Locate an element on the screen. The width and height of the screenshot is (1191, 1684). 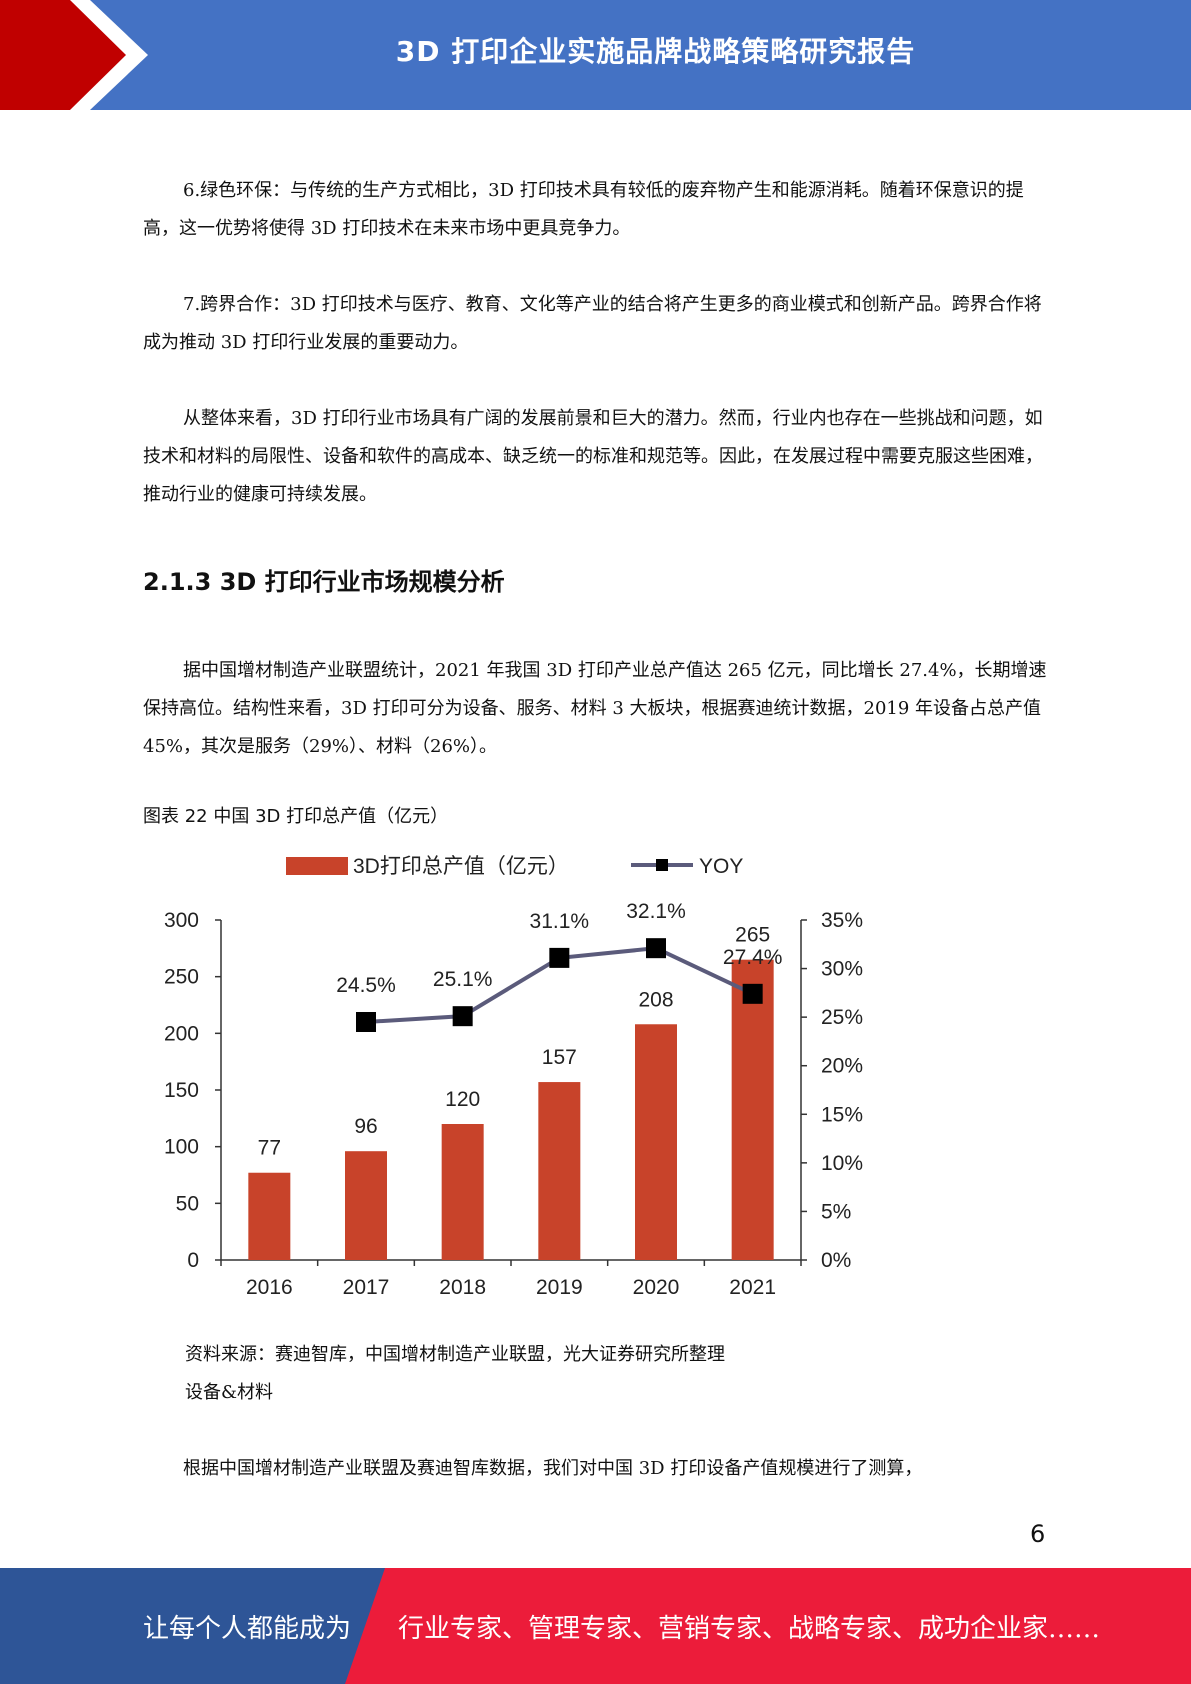
legend-line-label: YOY is located at coordinates (721, 866).